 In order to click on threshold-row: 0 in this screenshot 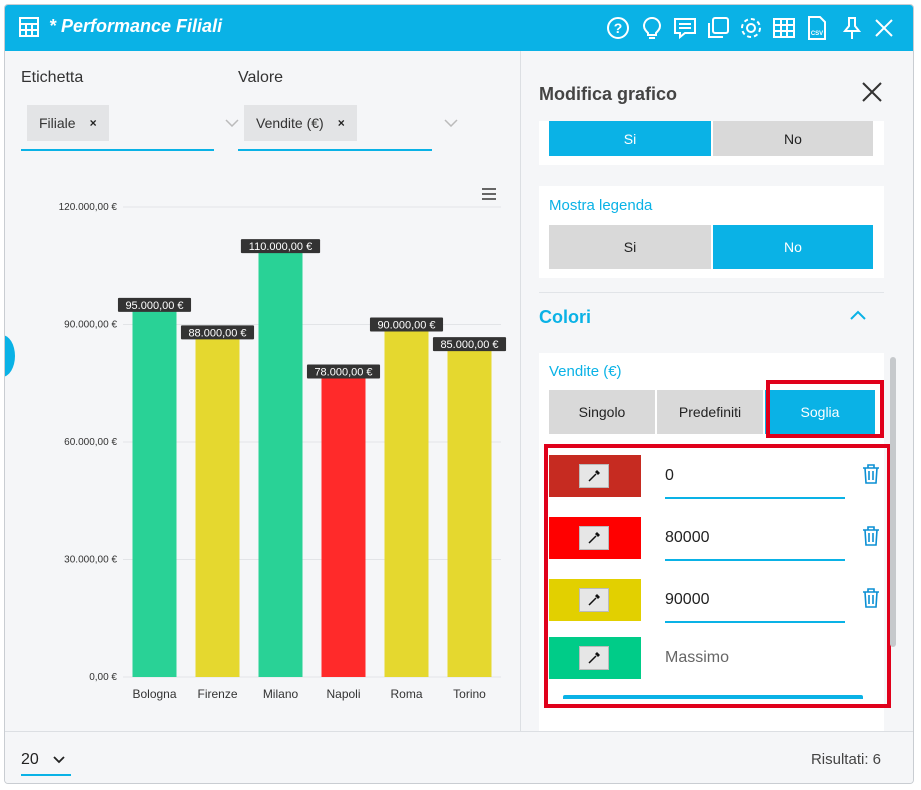, I will do `click(716, 477)`.